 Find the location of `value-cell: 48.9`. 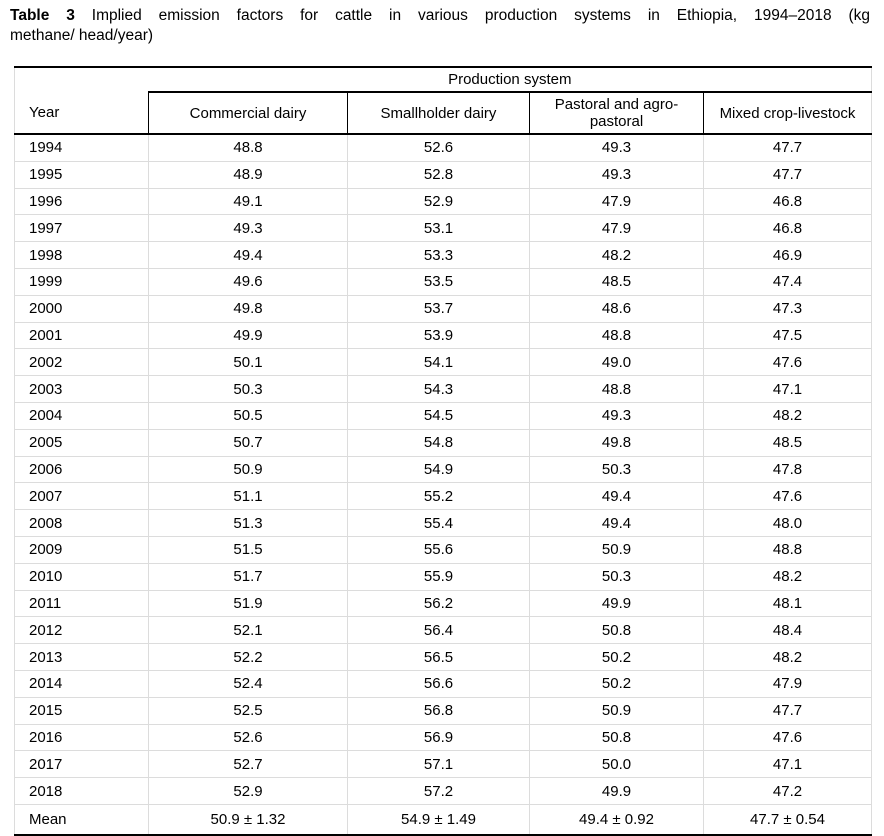

value-cell: 48.9 is located at coordinates (248, 175).